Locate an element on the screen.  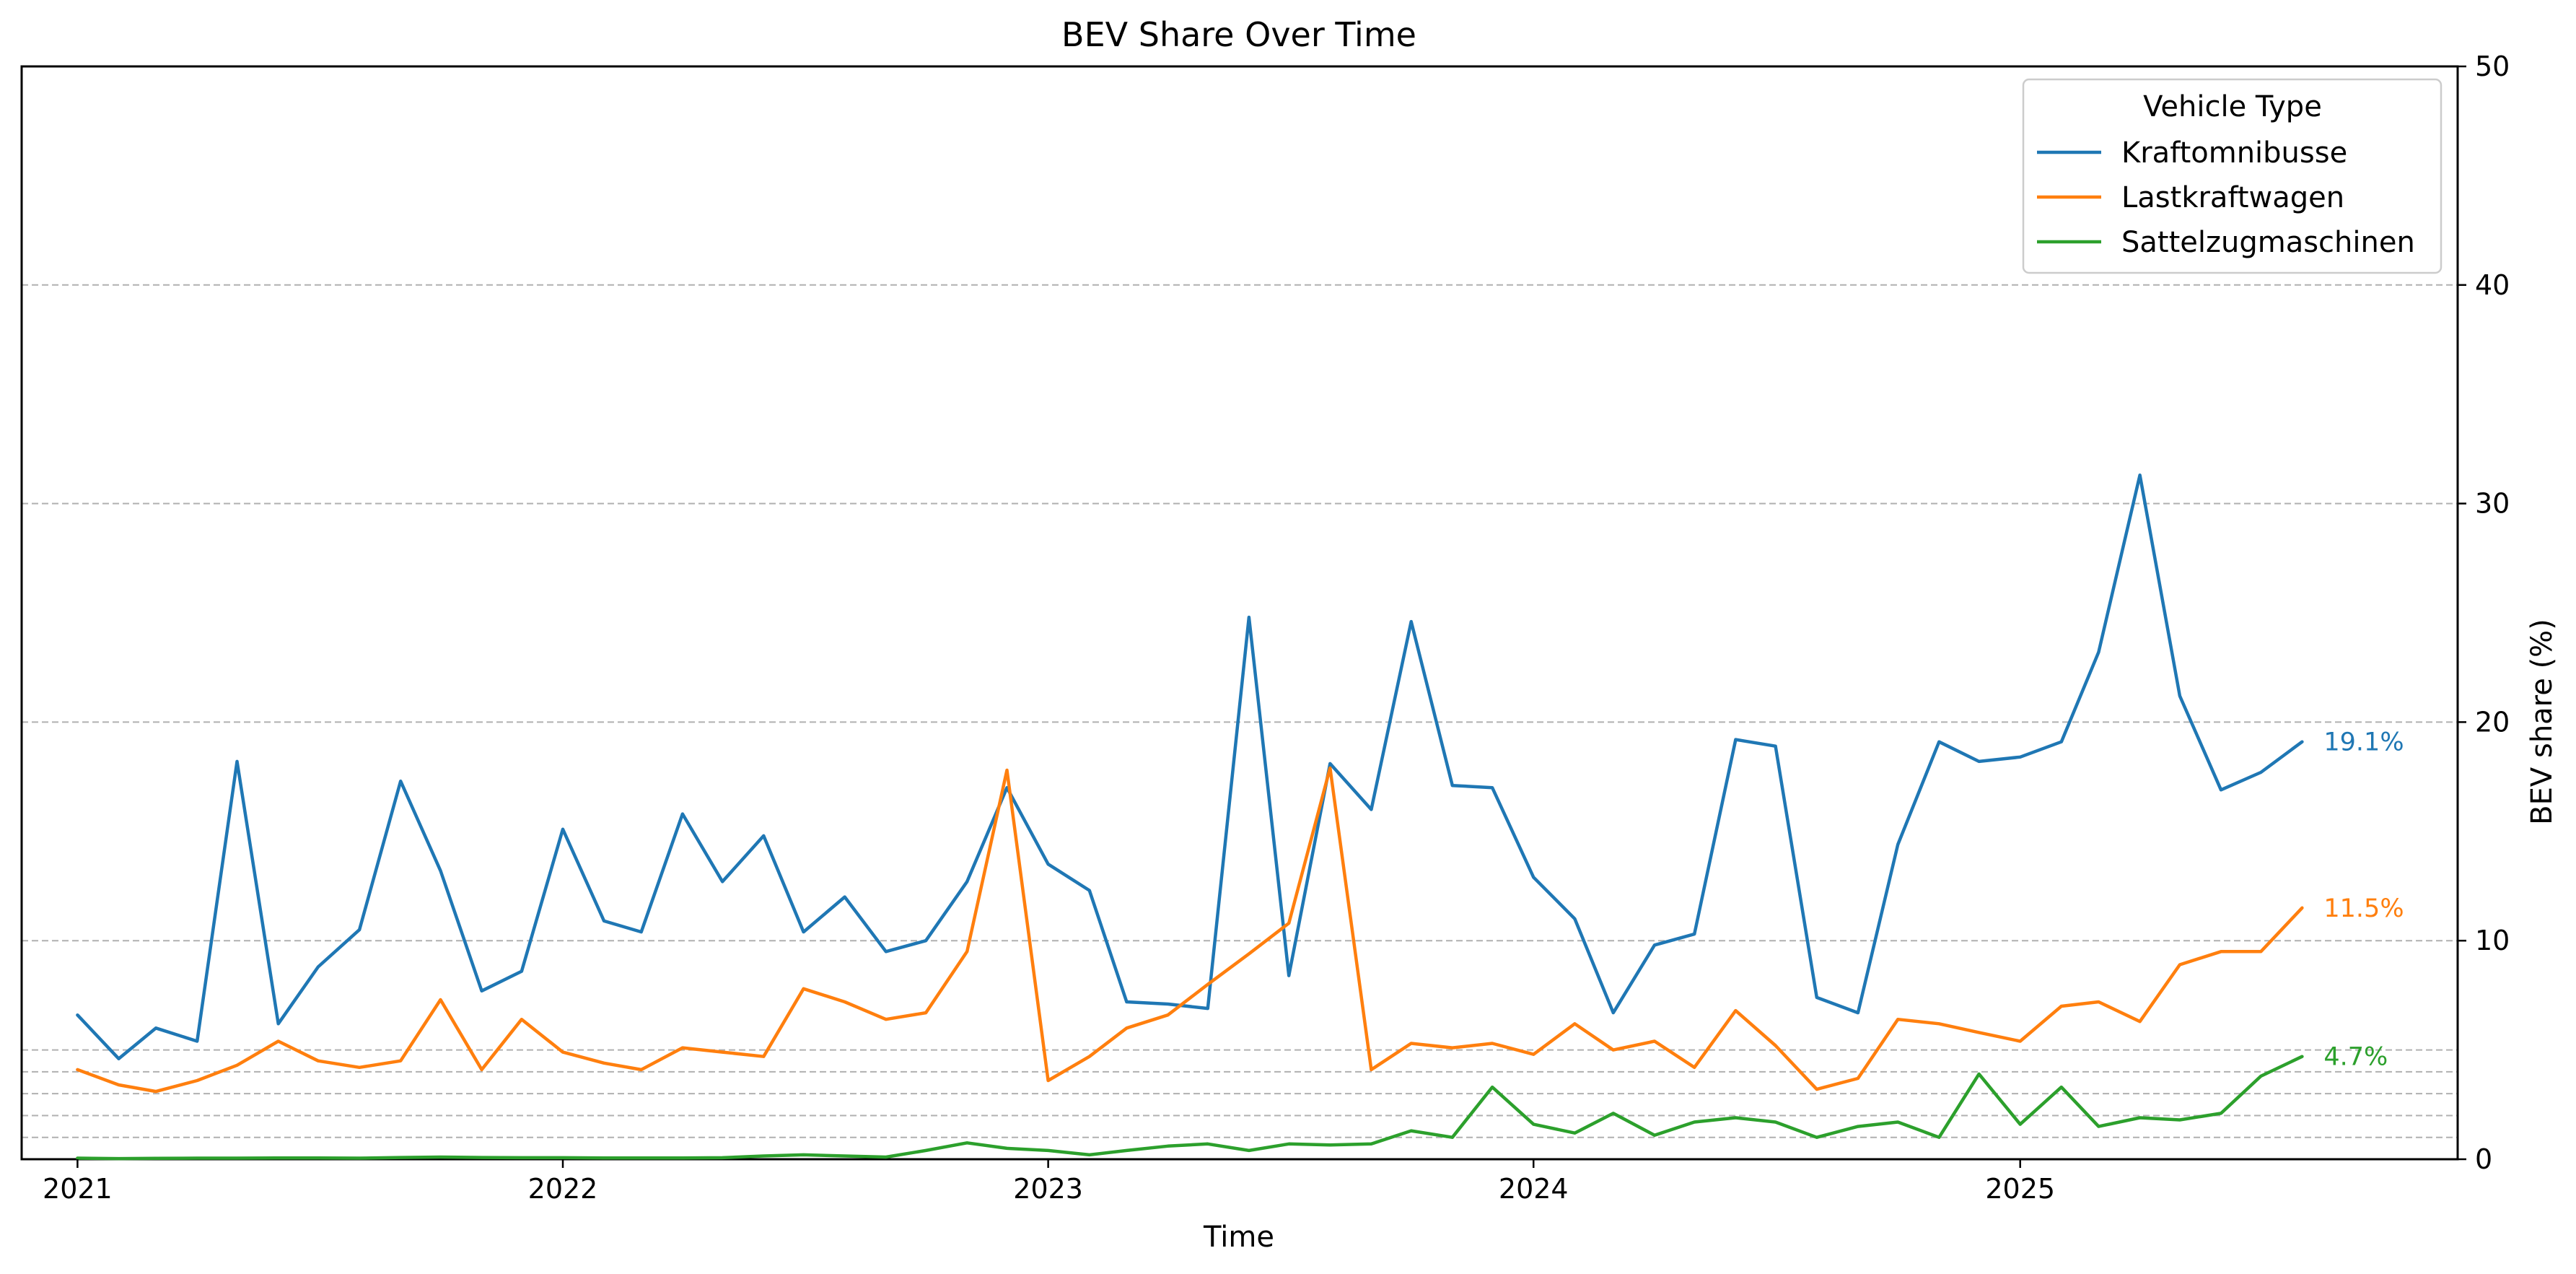
series-line-sattelzugmaschinen is located at coordinates (1190, 1108).